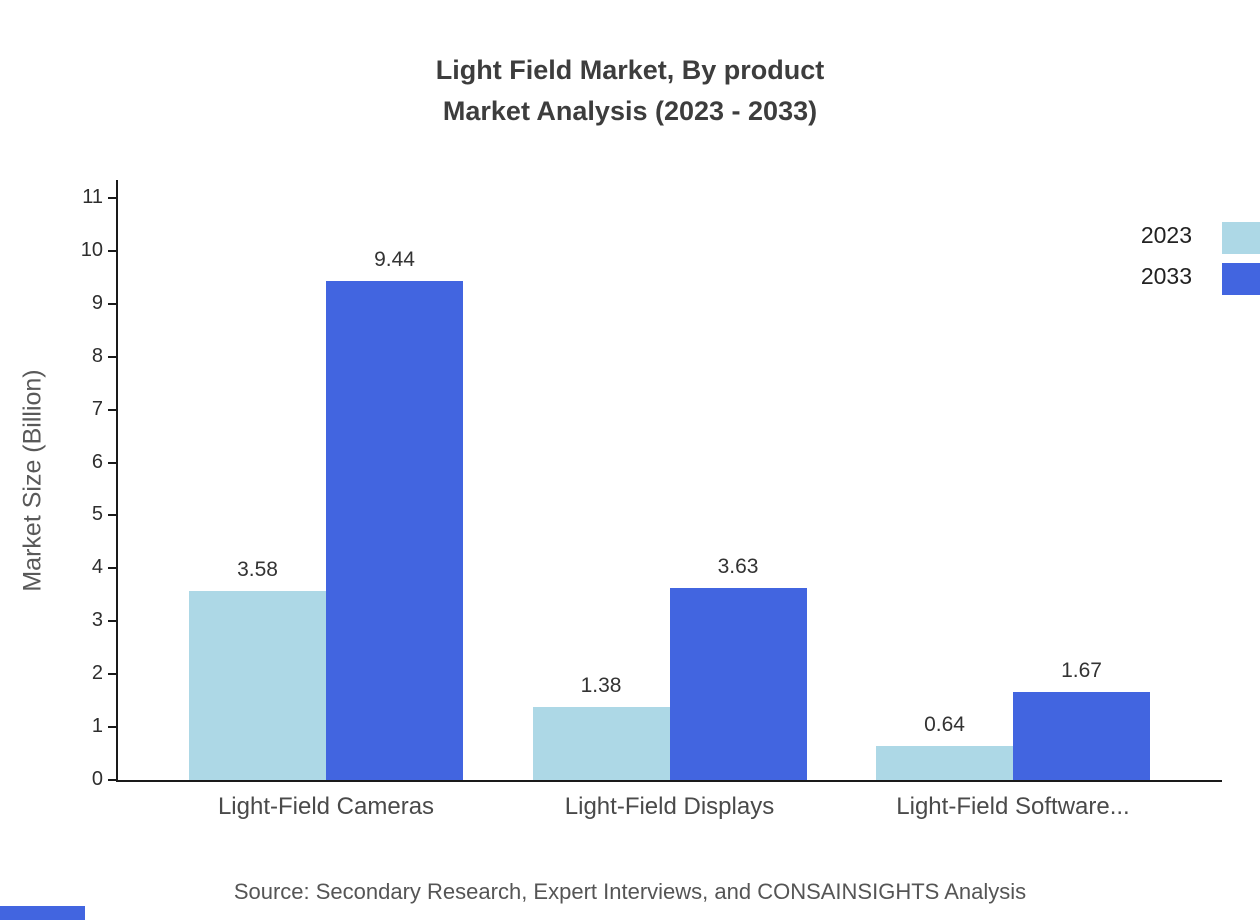 Image resolution: width=1260 pixels, height=920 pixels. I want to click on bottom-left-accent, so click(42, 913).